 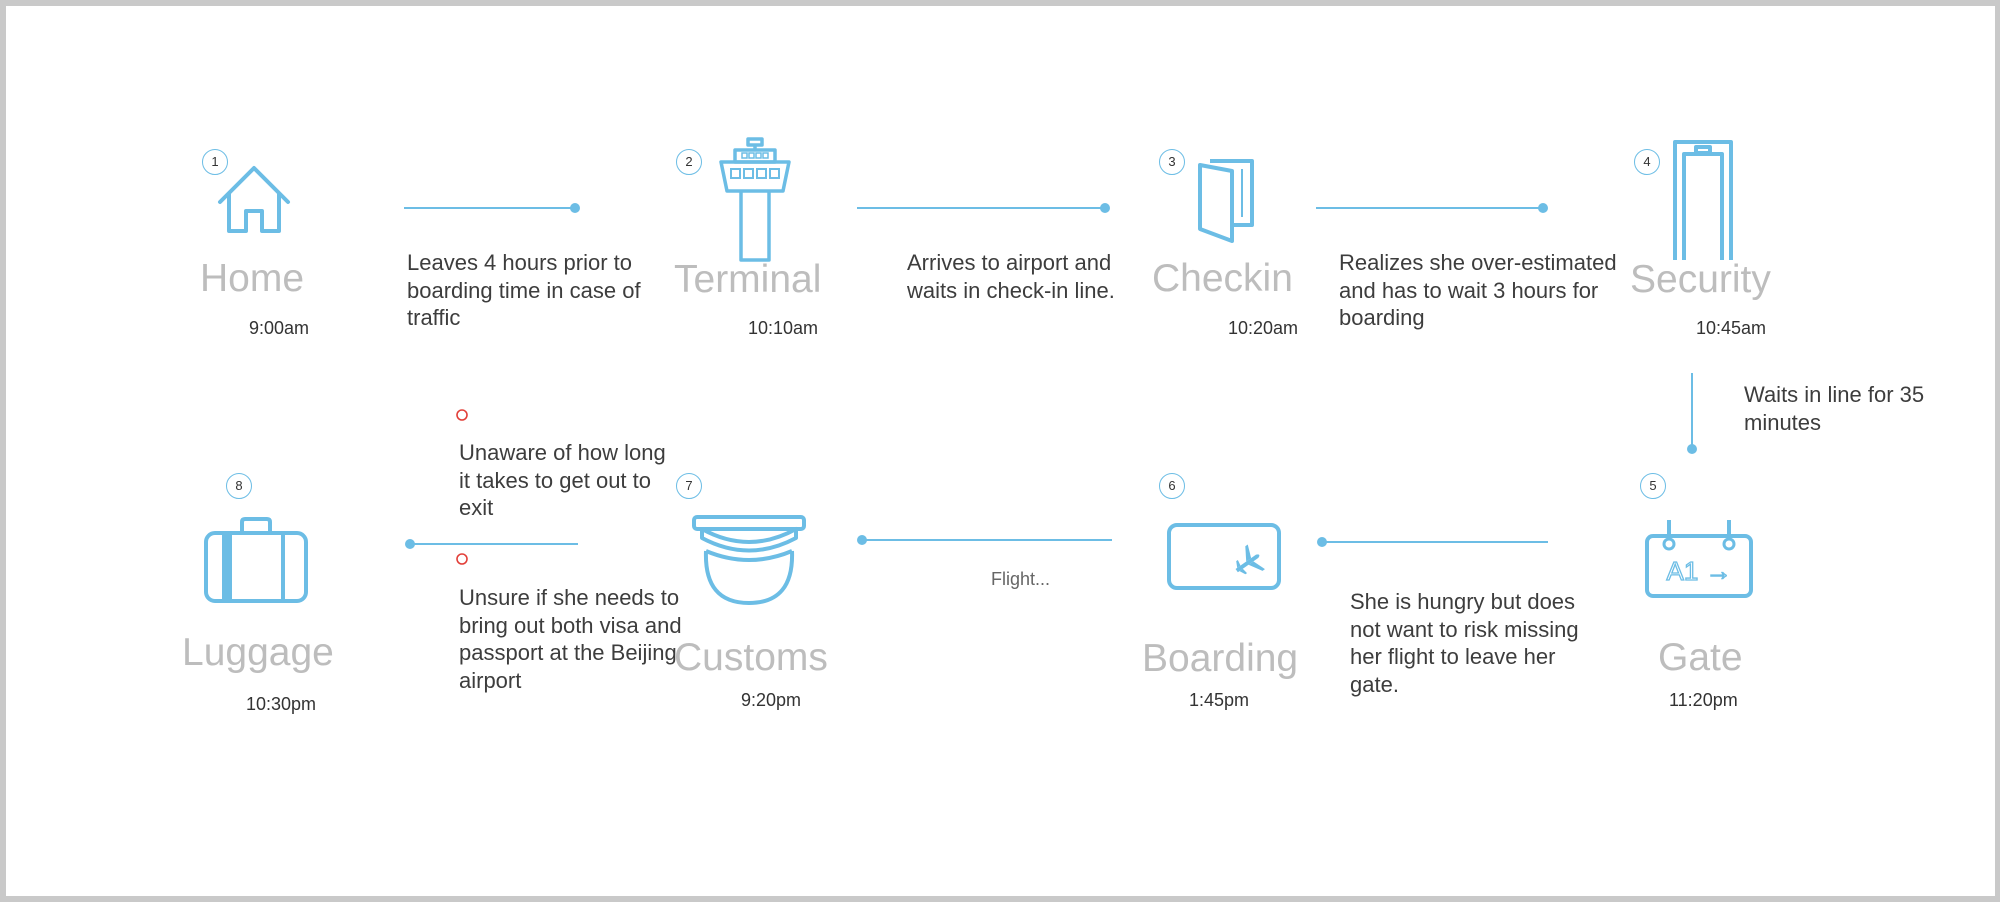 What do you see at coordinates (239, 486) in the screenshot?
I see `step-number-badge: 8` at bounding box center [239, 486].